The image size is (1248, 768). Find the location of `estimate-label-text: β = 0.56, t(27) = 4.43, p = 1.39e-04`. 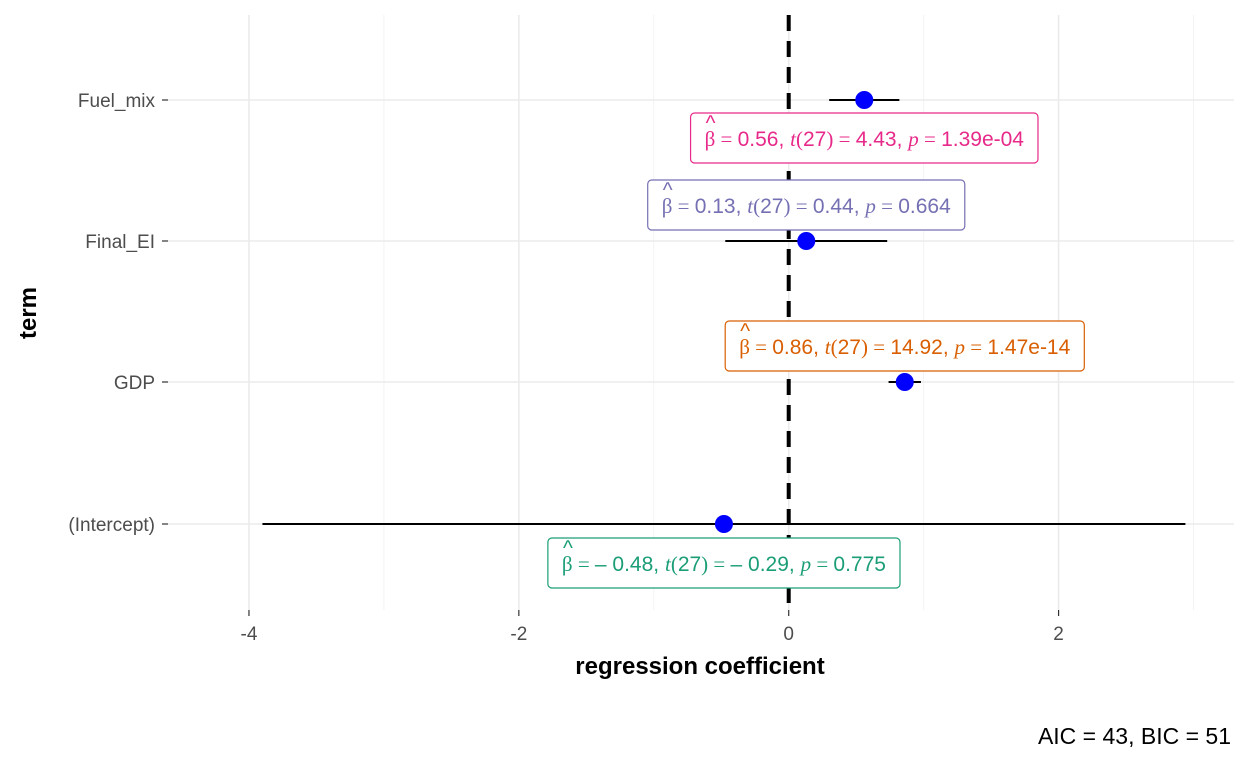

estimate-label-text: β = 0.56, t(27) = 4.43, p = 1.39e-04 is located at coordinates (865, 139).